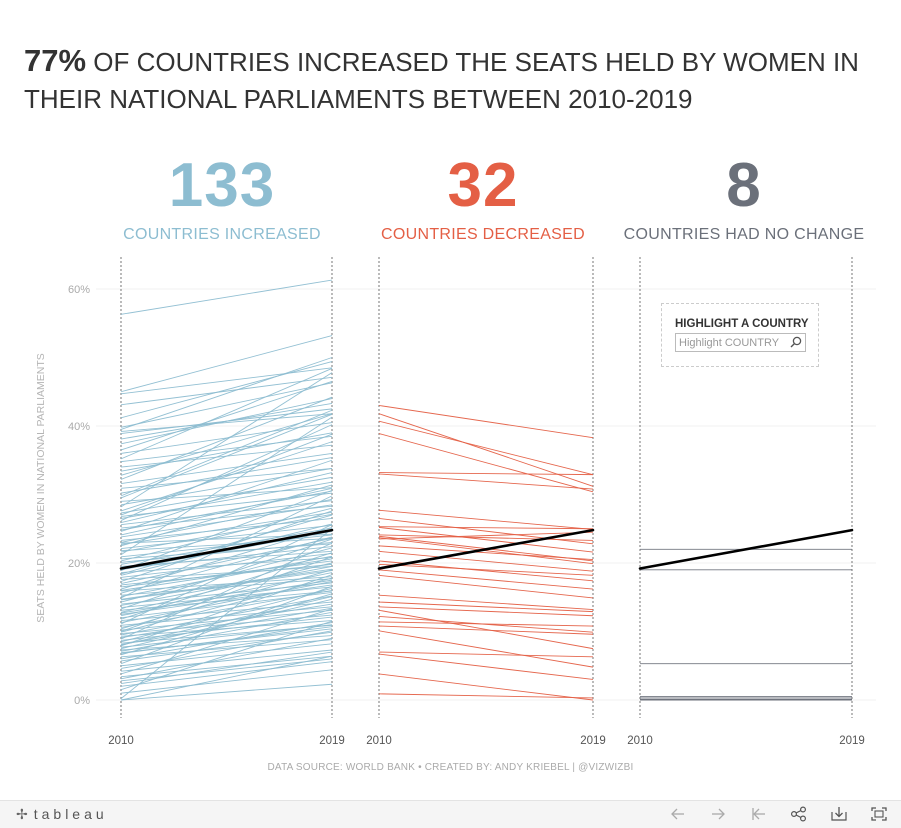 The height and width of the screenshot is (828, 901). Describe the element at coordinates (796, 342) in the screenshot. I see `search-icon` at that location.